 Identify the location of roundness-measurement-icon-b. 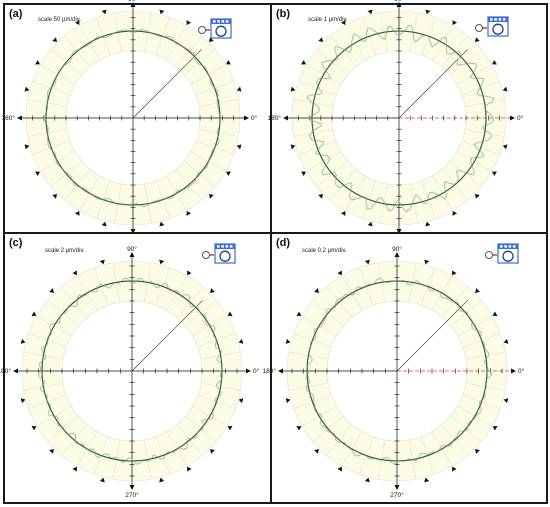
(492, 26).